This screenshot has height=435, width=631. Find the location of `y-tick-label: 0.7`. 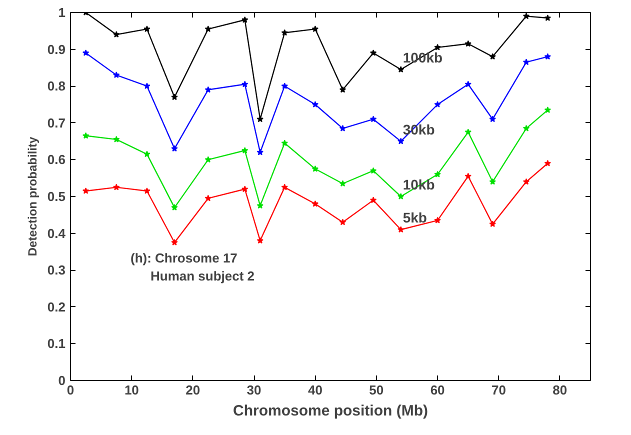

y-tick-label: 0.7 is located at coordinates (56, 122).